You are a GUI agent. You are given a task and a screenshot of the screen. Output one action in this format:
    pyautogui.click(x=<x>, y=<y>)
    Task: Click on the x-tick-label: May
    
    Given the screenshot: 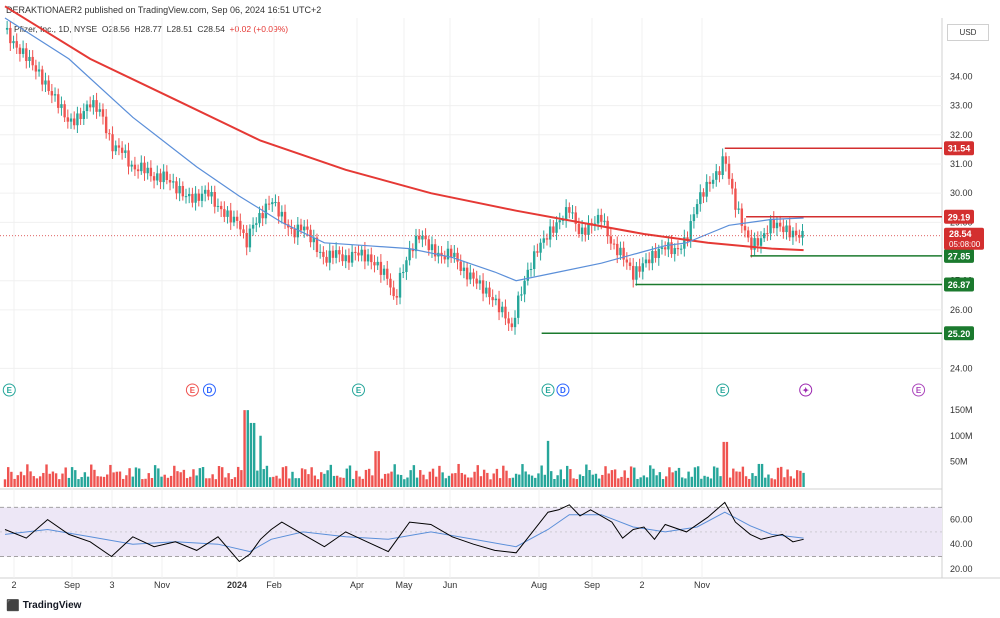 What is the action you would take?
    pyautogui.click(x=404, y=585)
    